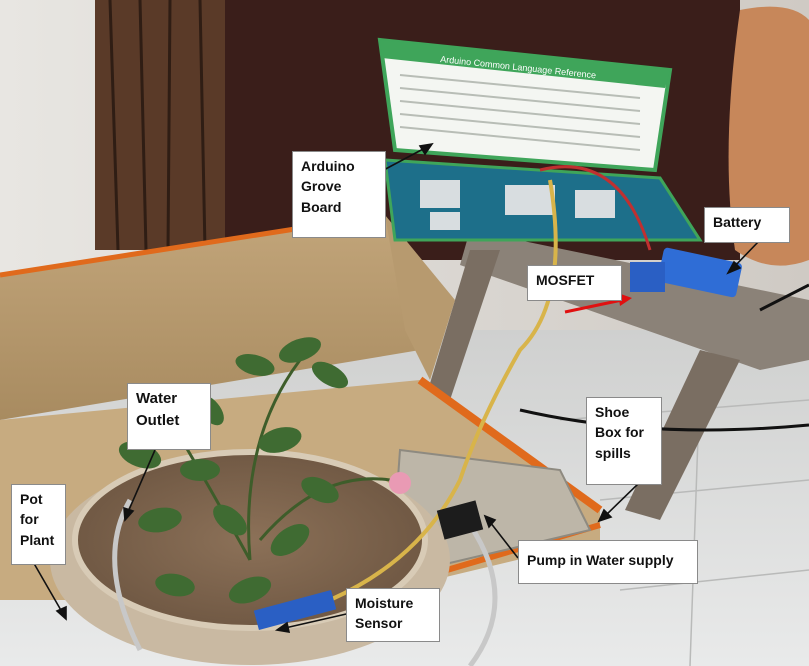  What do you see at coordinates (321, 206) in the screenshot?
I see `label-line: Board` at bounding box center [321, 206].